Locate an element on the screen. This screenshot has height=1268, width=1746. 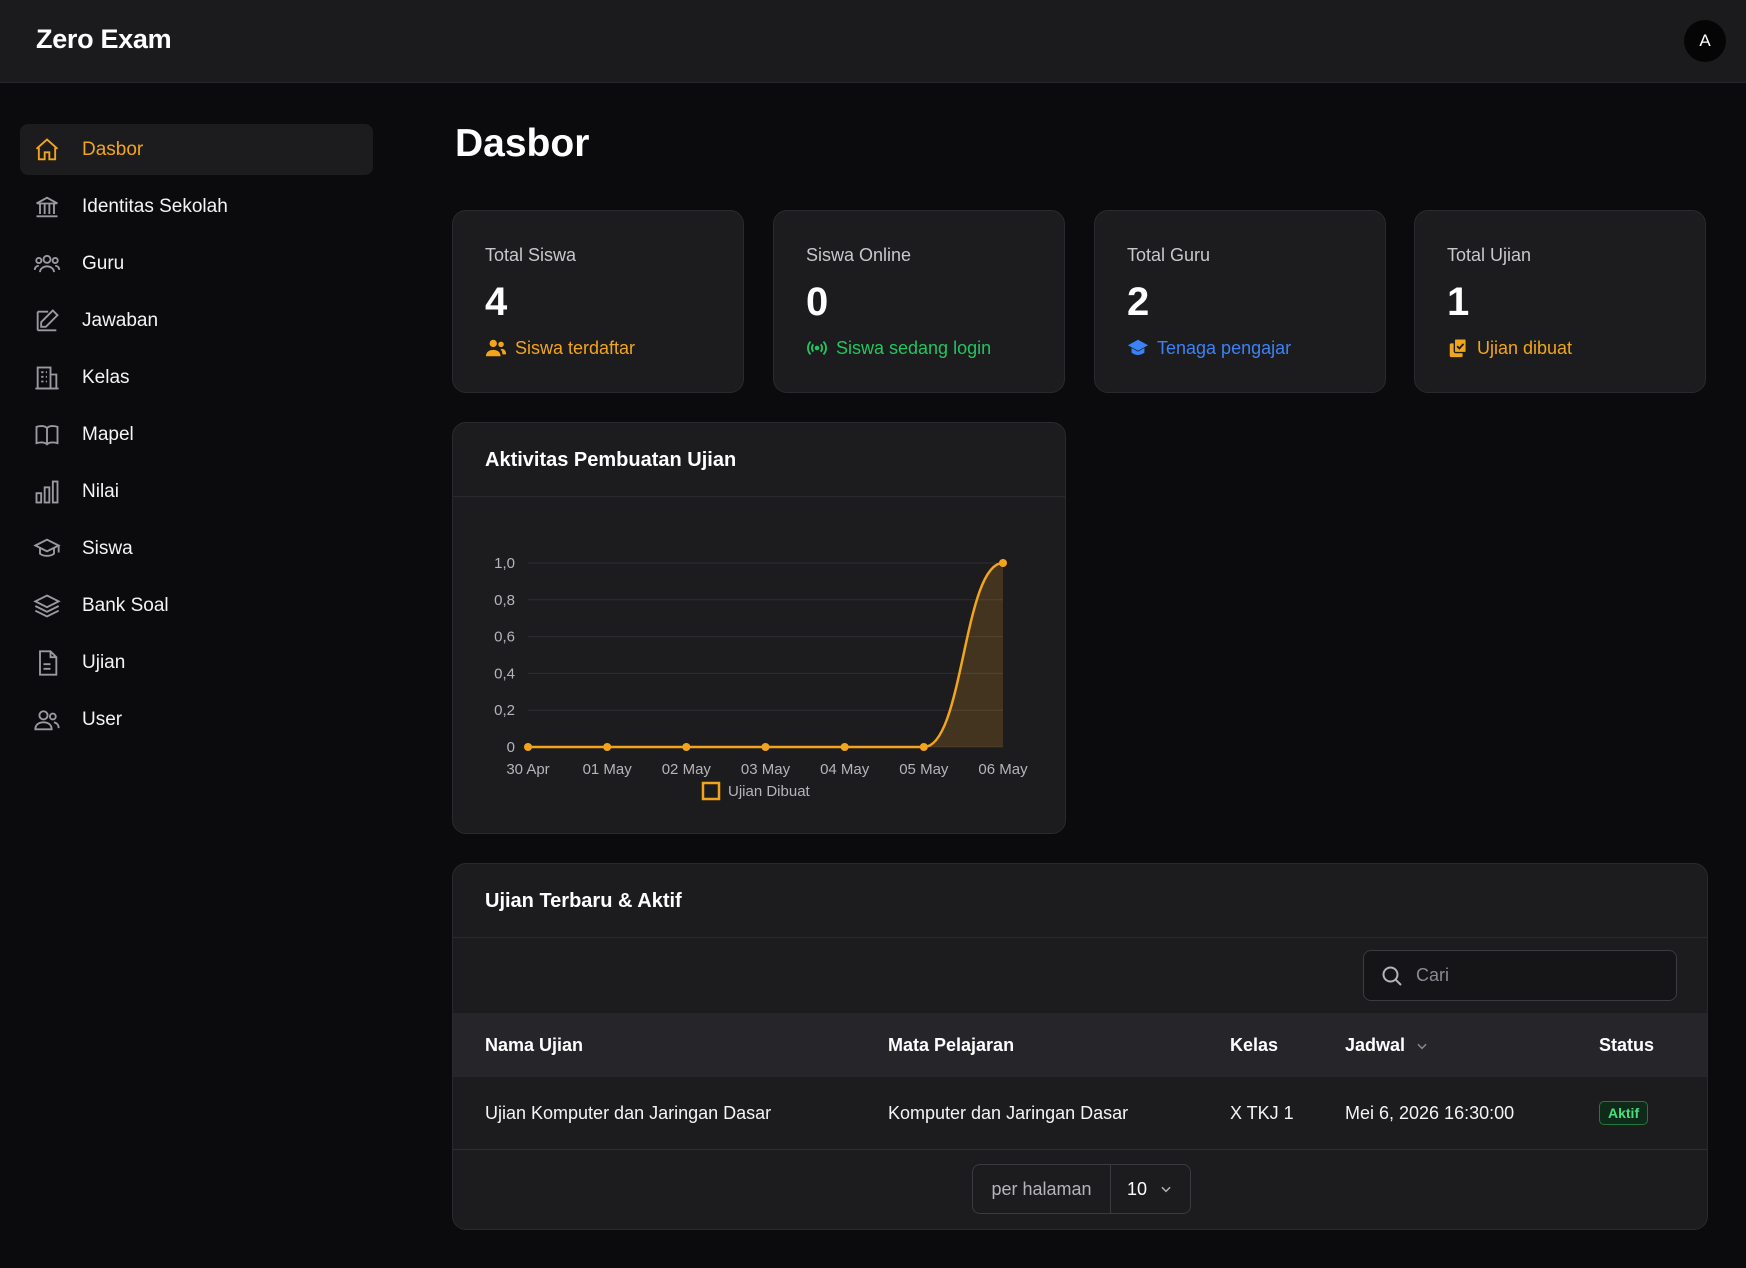
chart-card-header: Aktivitas Pembuatan Ujian is located at coordinates (759, 460).